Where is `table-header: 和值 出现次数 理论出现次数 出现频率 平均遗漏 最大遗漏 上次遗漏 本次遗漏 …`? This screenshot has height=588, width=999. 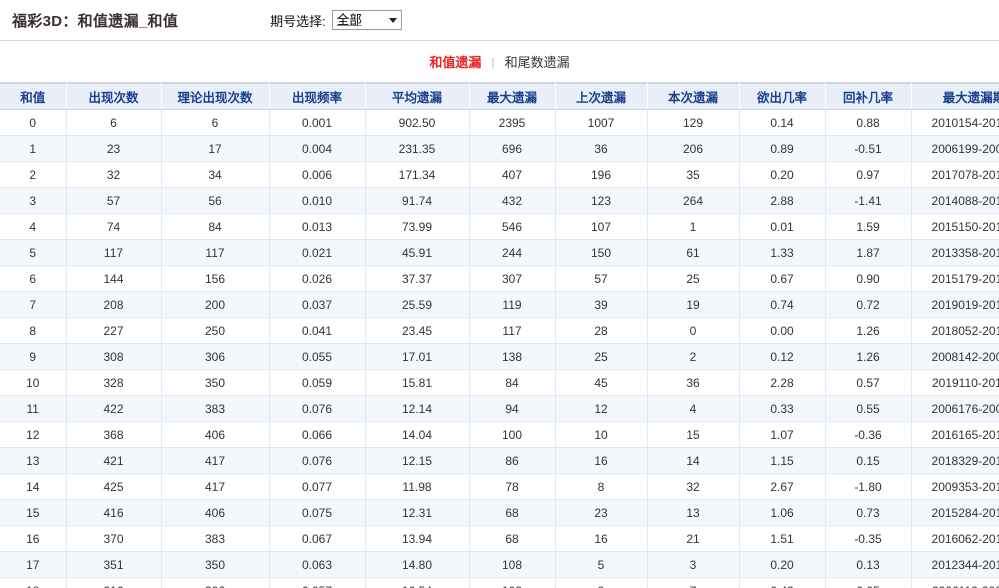
table-header: 和值 出现次数 理论出现次数 出现频率 平均遗漏 最大遗漏 上次遗漏 本次遗漏 … is located at coordinates (499, 96).